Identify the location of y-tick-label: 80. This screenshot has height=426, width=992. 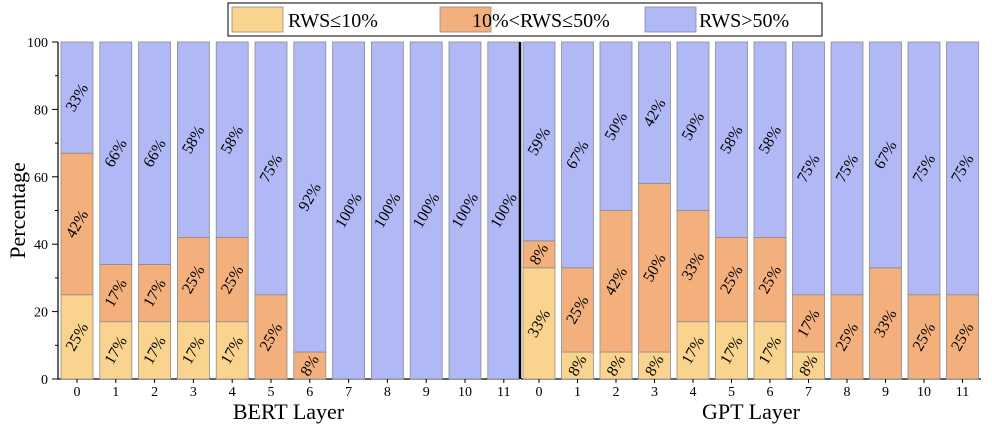
(41, 110).